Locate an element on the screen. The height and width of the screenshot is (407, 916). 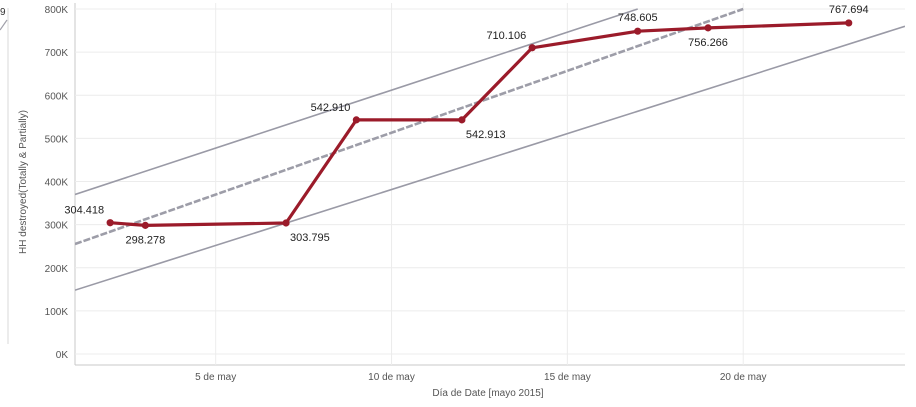
data-label: 710.106 is located at coordinates (506, 36).